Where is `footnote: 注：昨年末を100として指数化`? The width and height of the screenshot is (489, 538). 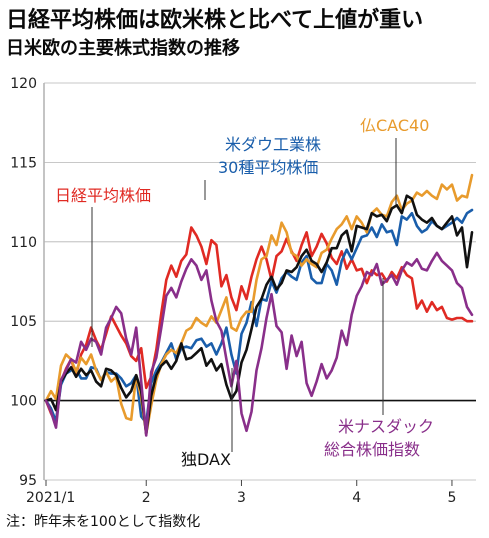
footnote: 注：昨年末を100として指数化 is located at coordinates (103, 522).